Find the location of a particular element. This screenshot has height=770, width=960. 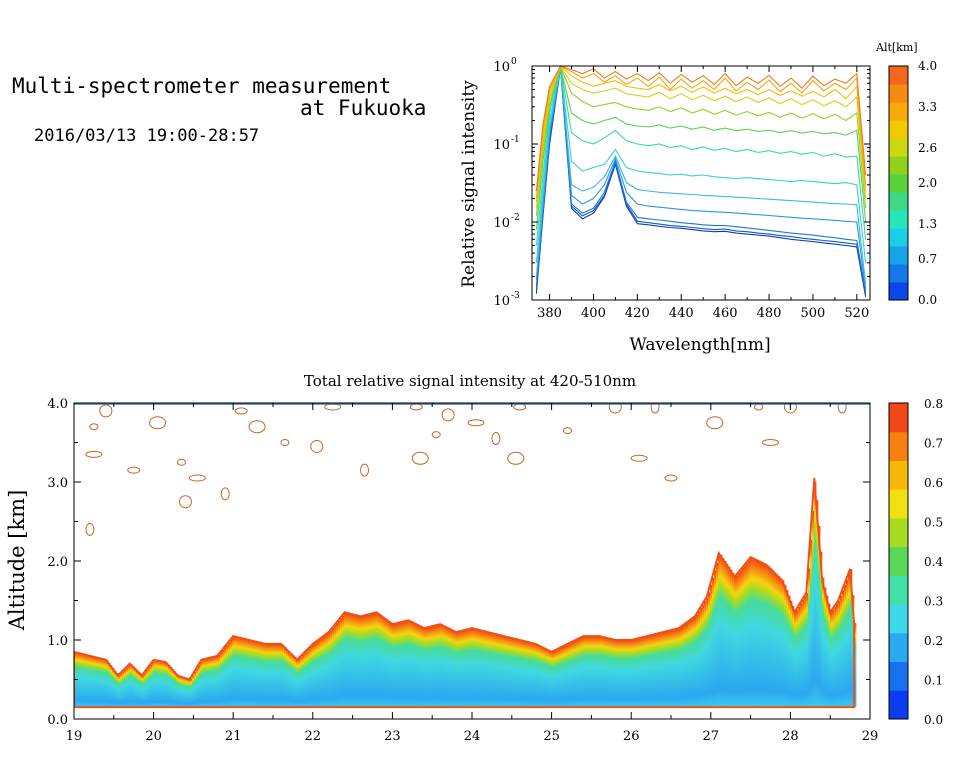

spectrum-colorbar-tick-label: 1.3 is located at coordinates (927, 224).